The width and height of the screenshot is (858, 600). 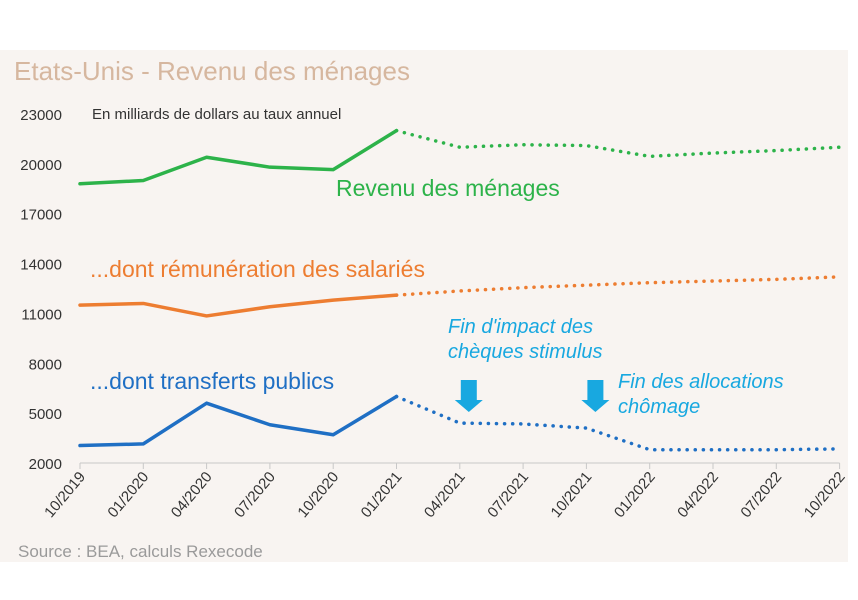 I want to click on x-tick-label: 01/2022, so click(x=635, y=495).